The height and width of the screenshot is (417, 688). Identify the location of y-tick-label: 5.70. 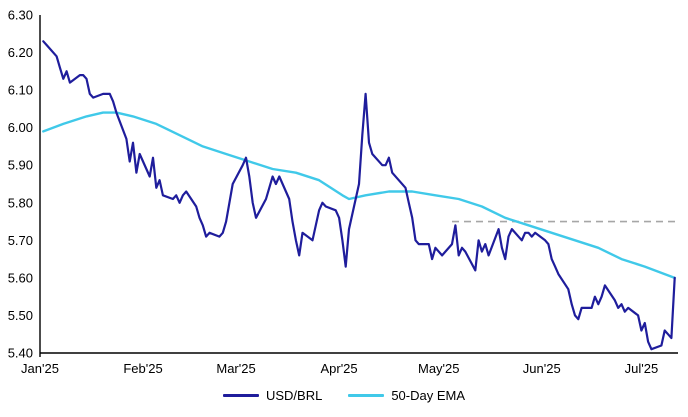
(20, 240).